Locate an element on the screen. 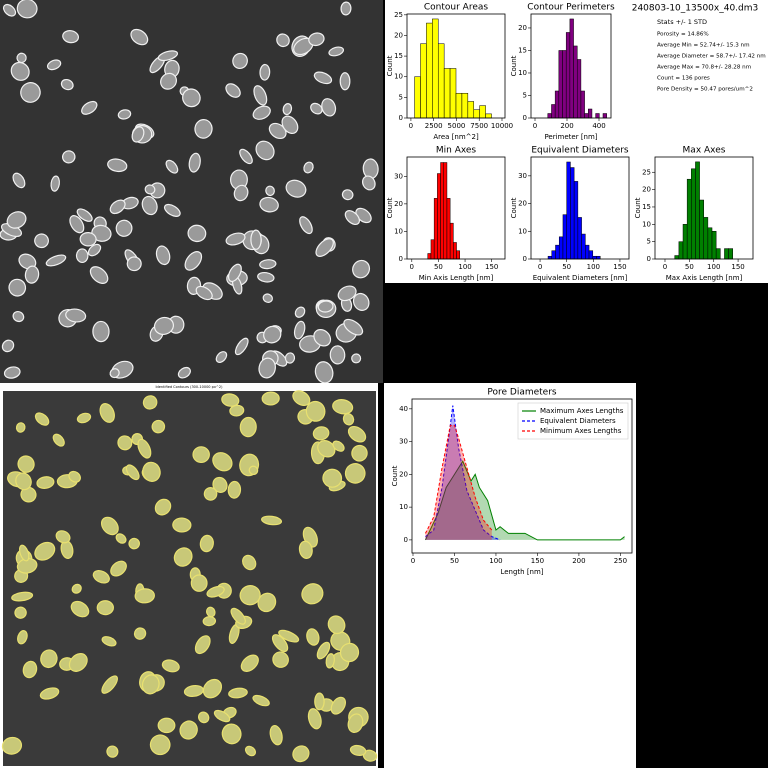 The width and height of the screenshot is (768, 768). x-tick-label: 150 is located at coordinates (491, 267).